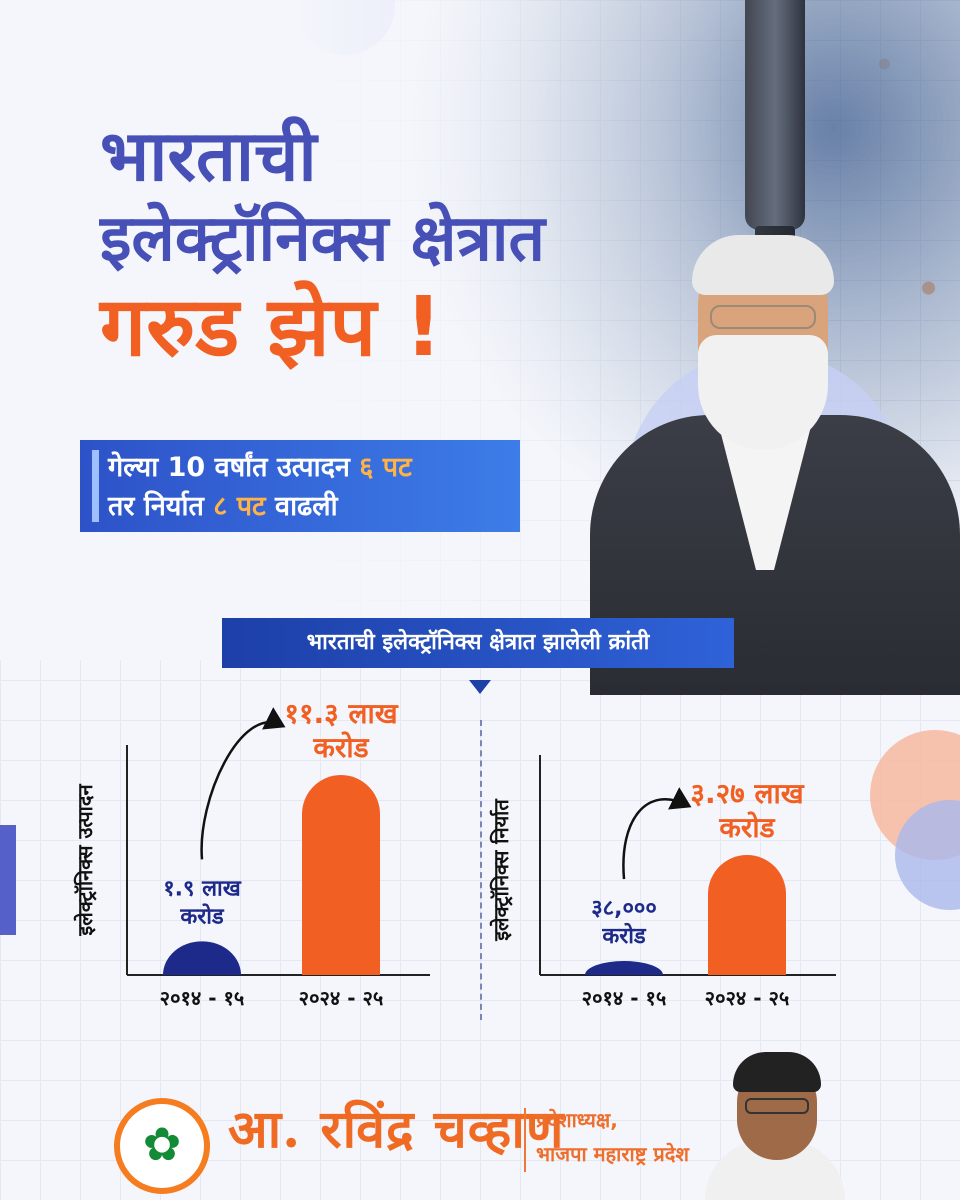  I want to click on headline-line-1: भारताची, so click(208, 156).